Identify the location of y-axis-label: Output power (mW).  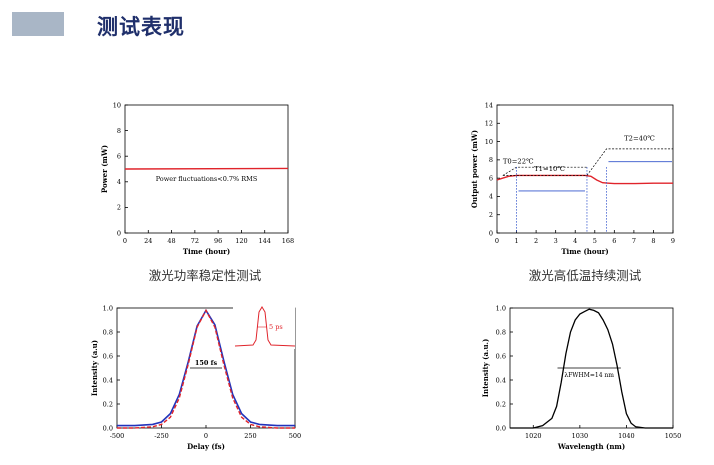
(474, 169).